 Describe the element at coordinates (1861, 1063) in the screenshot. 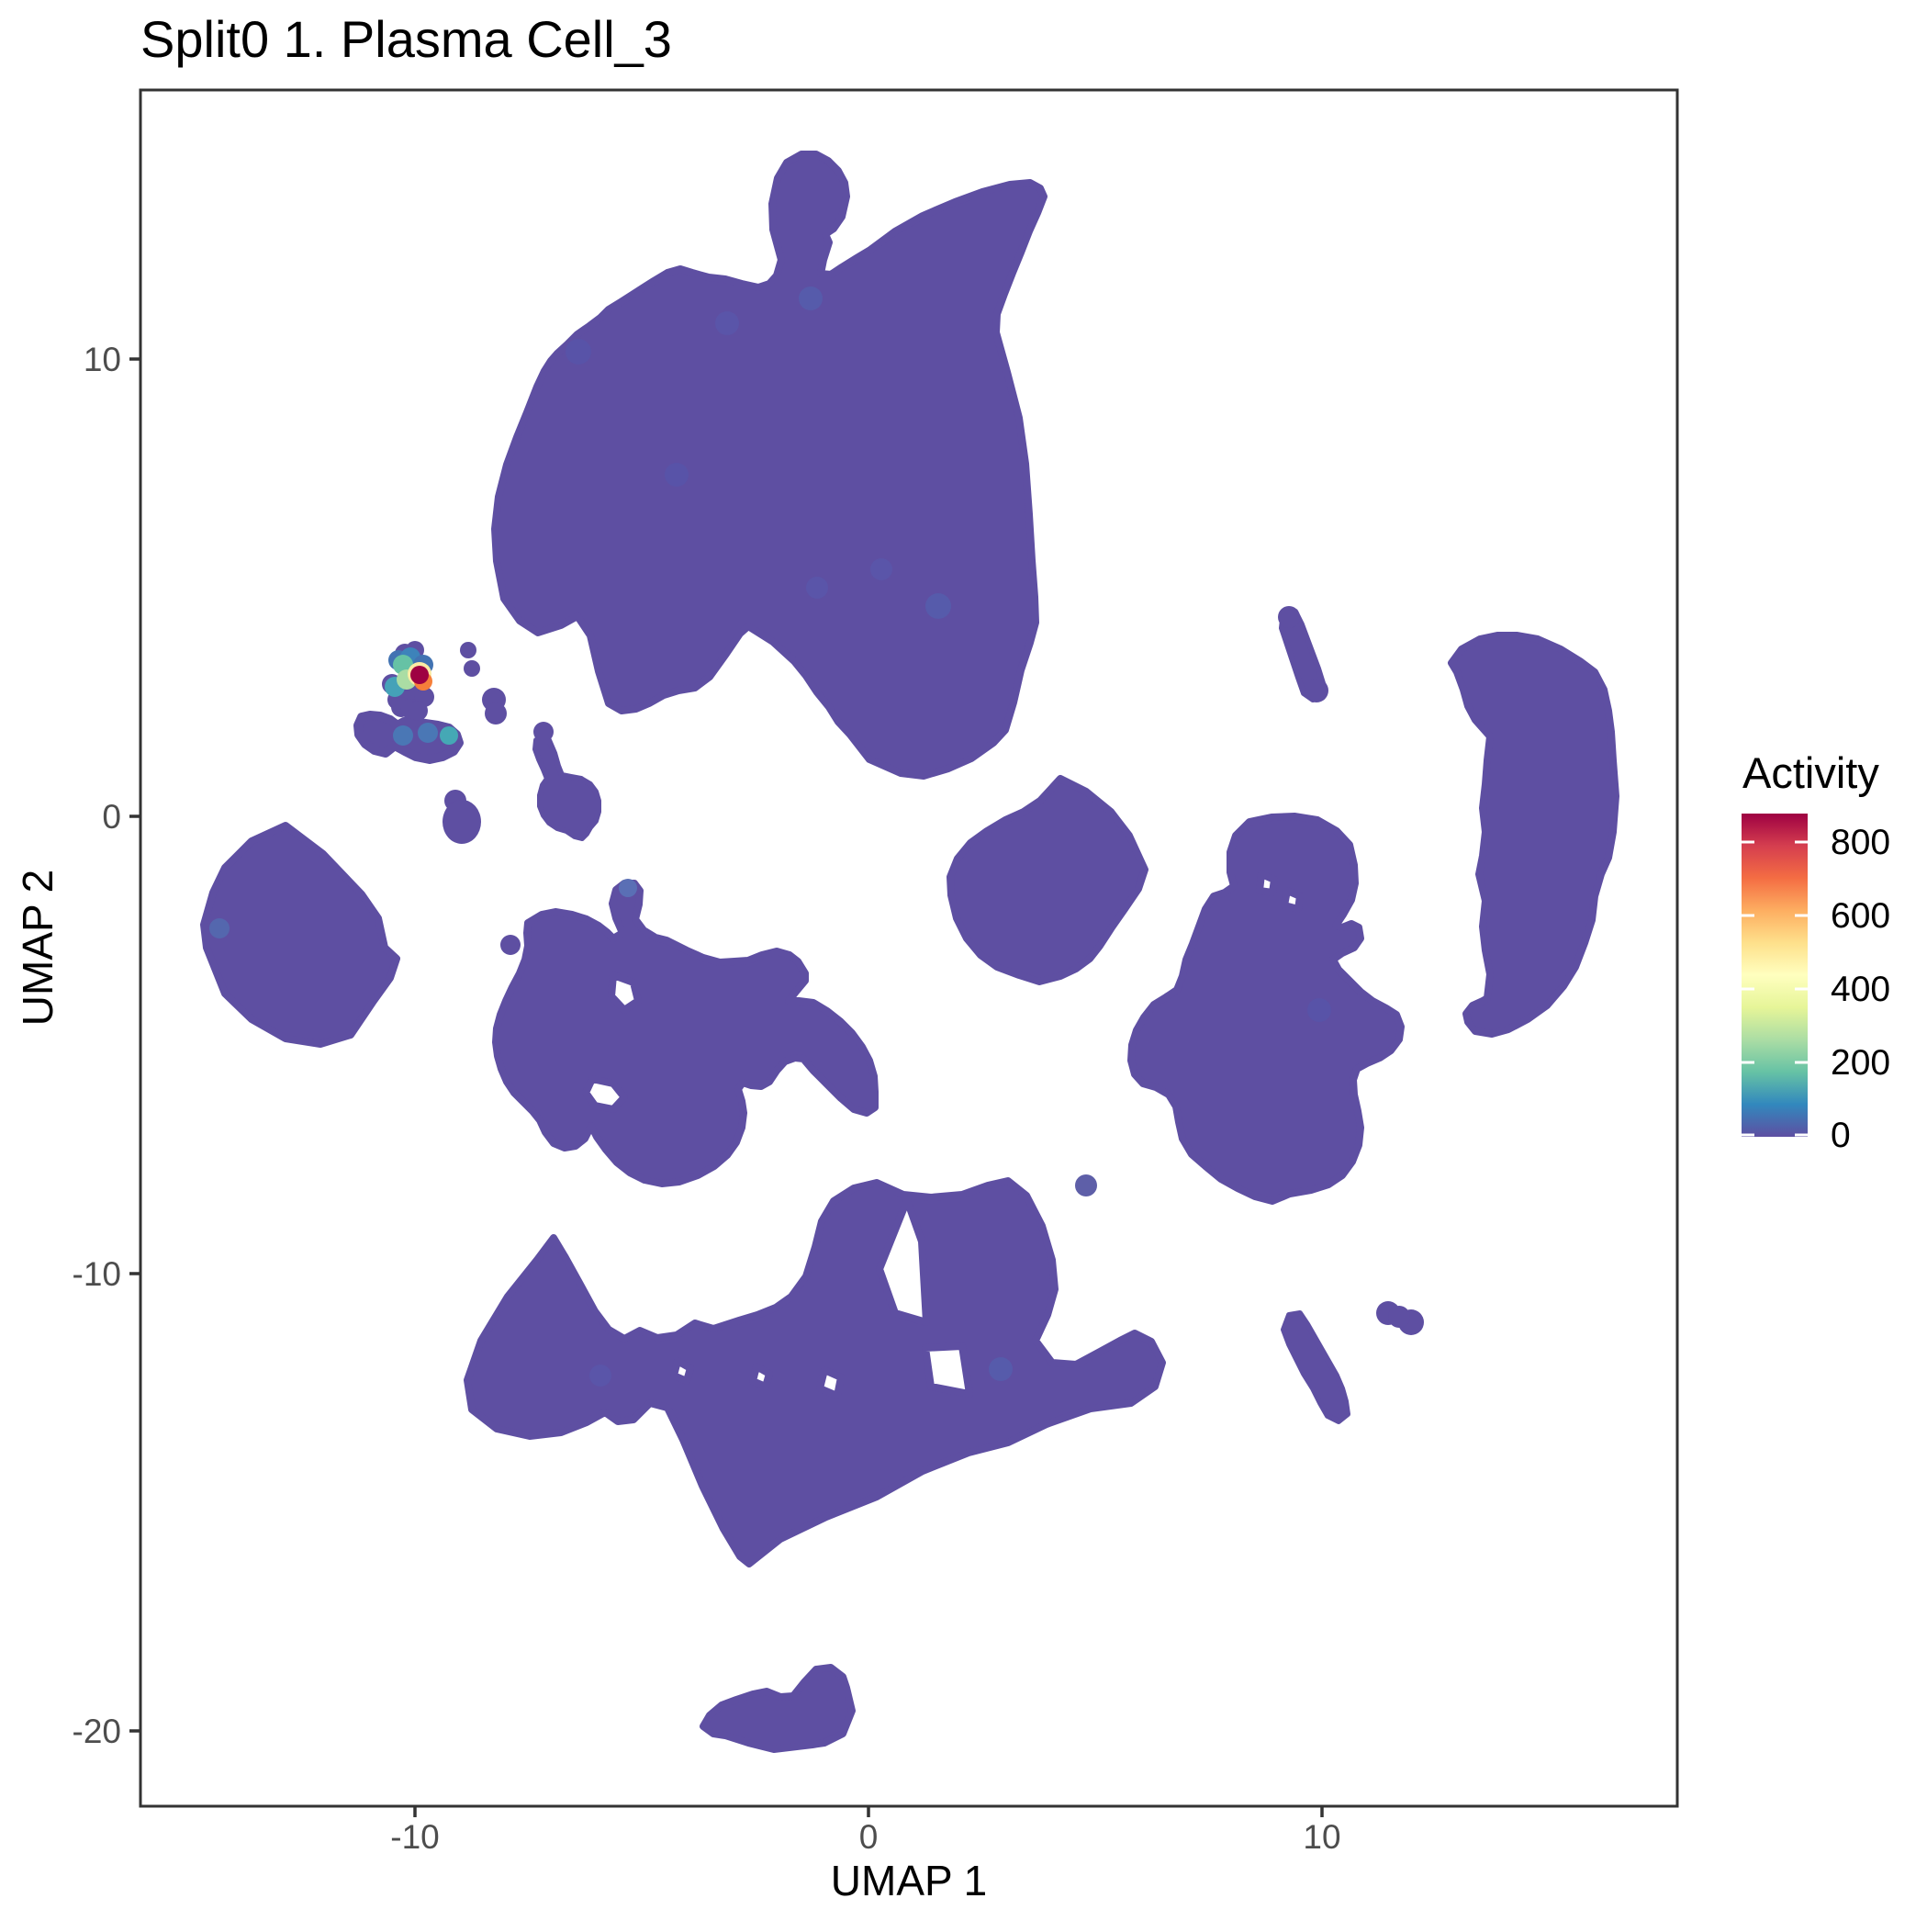

I see `svg-text: 200` at that location.